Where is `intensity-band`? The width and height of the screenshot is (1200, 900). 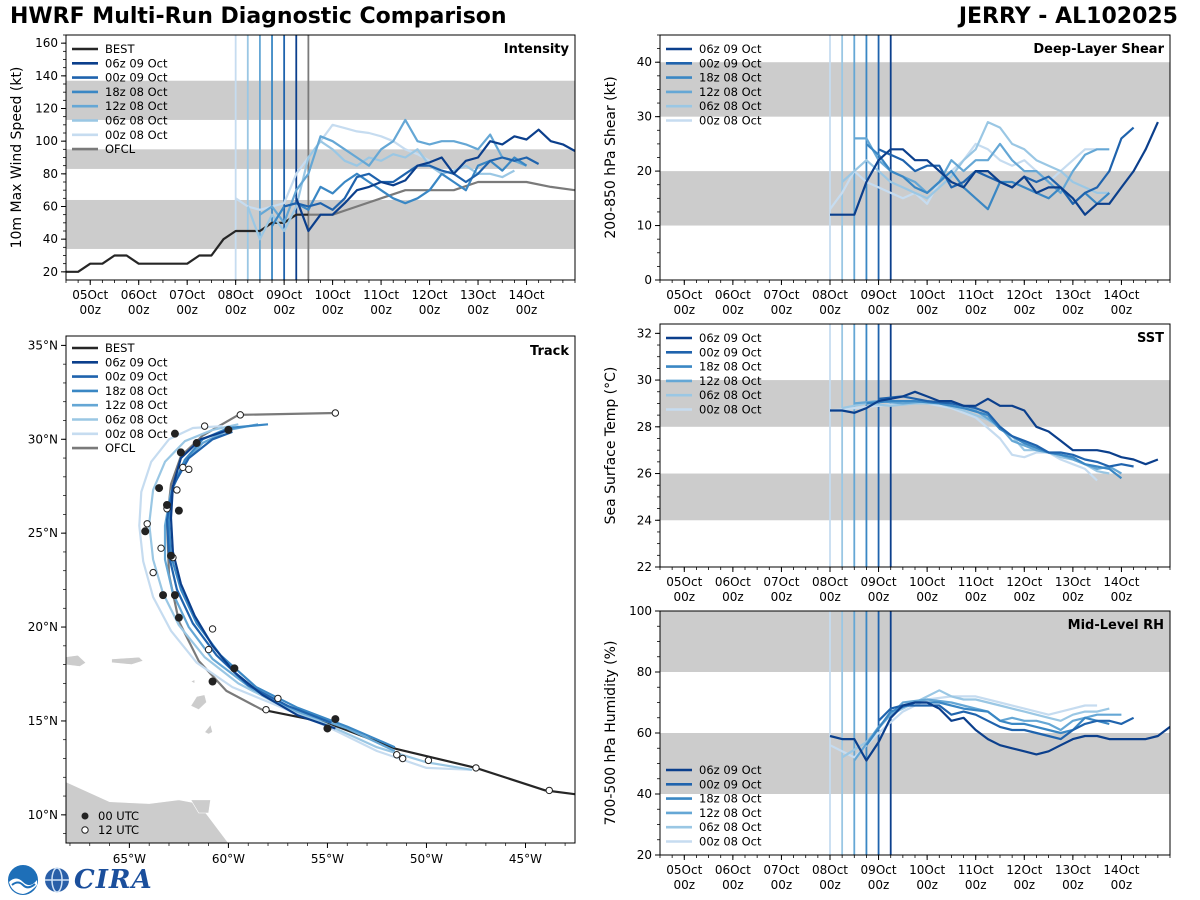
intensity-band is located at coordinates (320, 224).